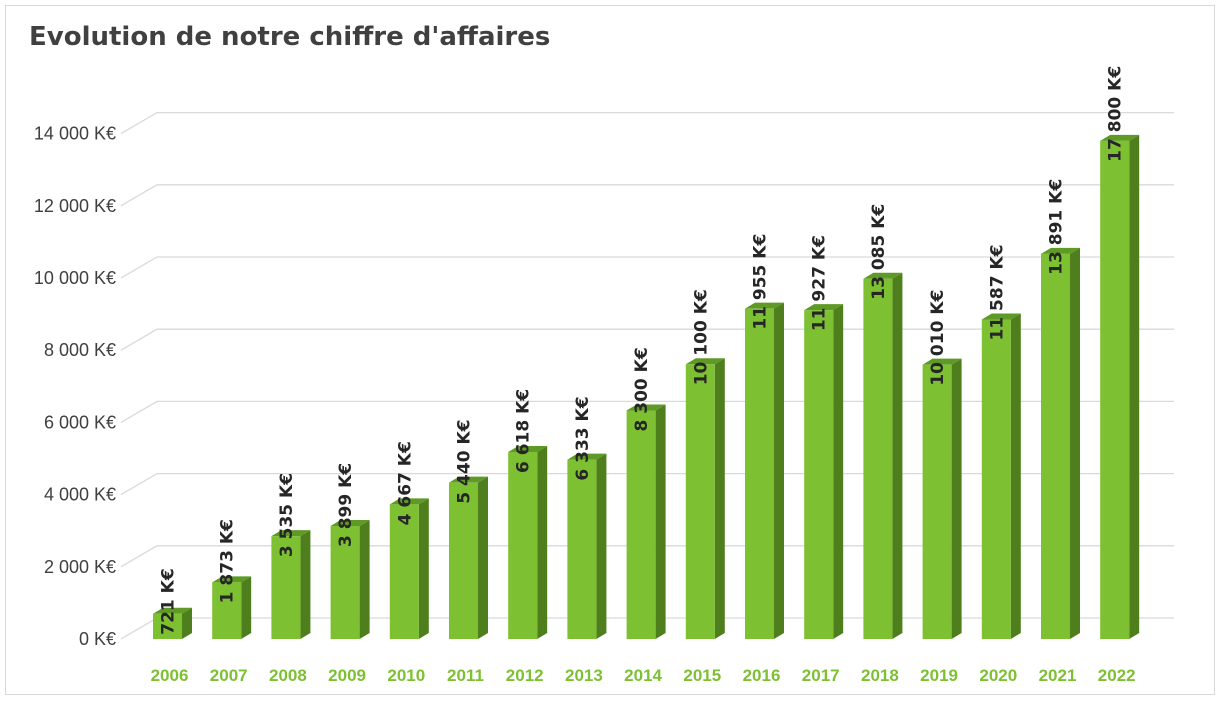  Describe the element at coordinates (288, 675) in the screenshot. I see `x-tick-label: 2008` at that location.